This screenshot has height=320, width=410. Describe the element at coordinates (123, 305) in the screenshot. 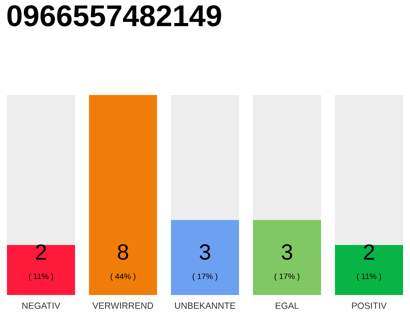

I see `x-tick-label: VERWIRREND` at that location.